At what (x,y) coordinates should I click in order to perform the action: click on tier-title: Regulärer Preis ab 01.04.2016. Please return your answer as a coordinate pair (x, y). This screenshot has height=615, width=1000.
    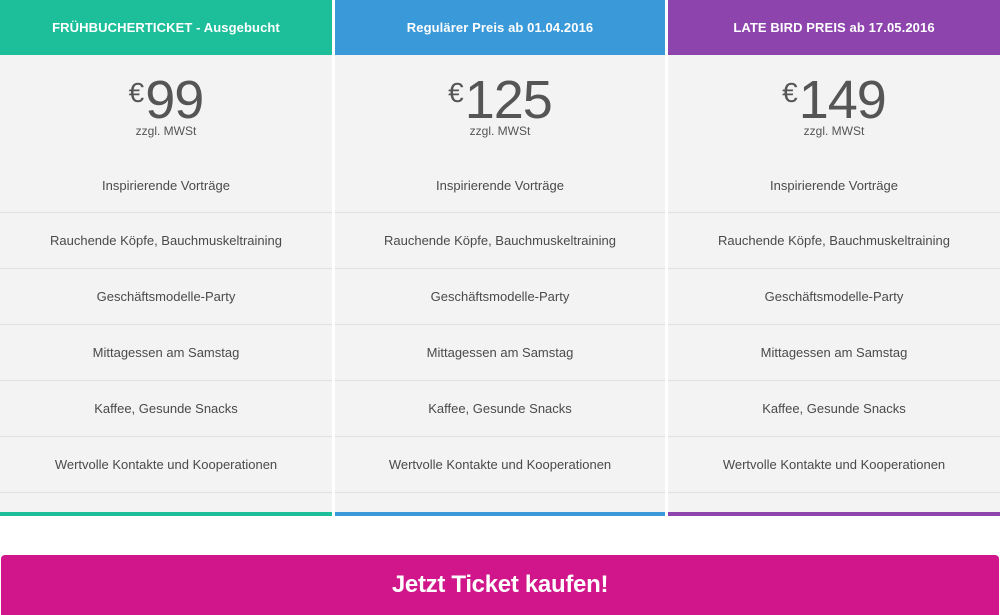
    Looking at the image, I should click on (500, 27).